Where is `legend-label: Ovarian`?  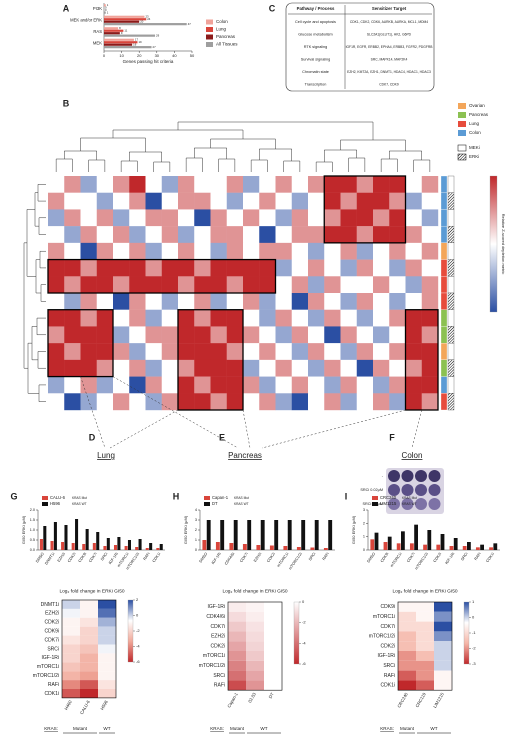 legend-label: Ovarian is located at coordinates (477, 105).